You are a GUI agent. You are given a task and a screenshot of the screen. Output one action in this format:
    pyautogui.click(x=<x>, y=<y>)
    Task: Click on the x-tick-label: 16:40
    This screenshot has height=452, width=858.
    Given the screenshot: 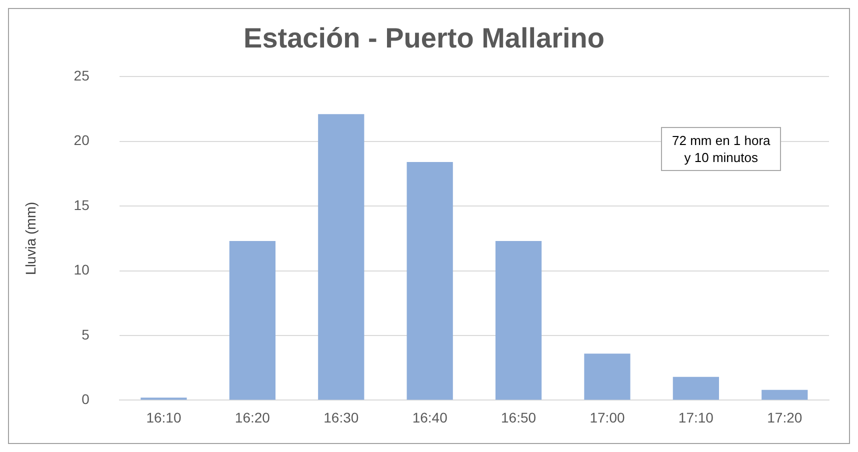 What is the action you would take?
    pyautogui.click(x=430, y=417)
    